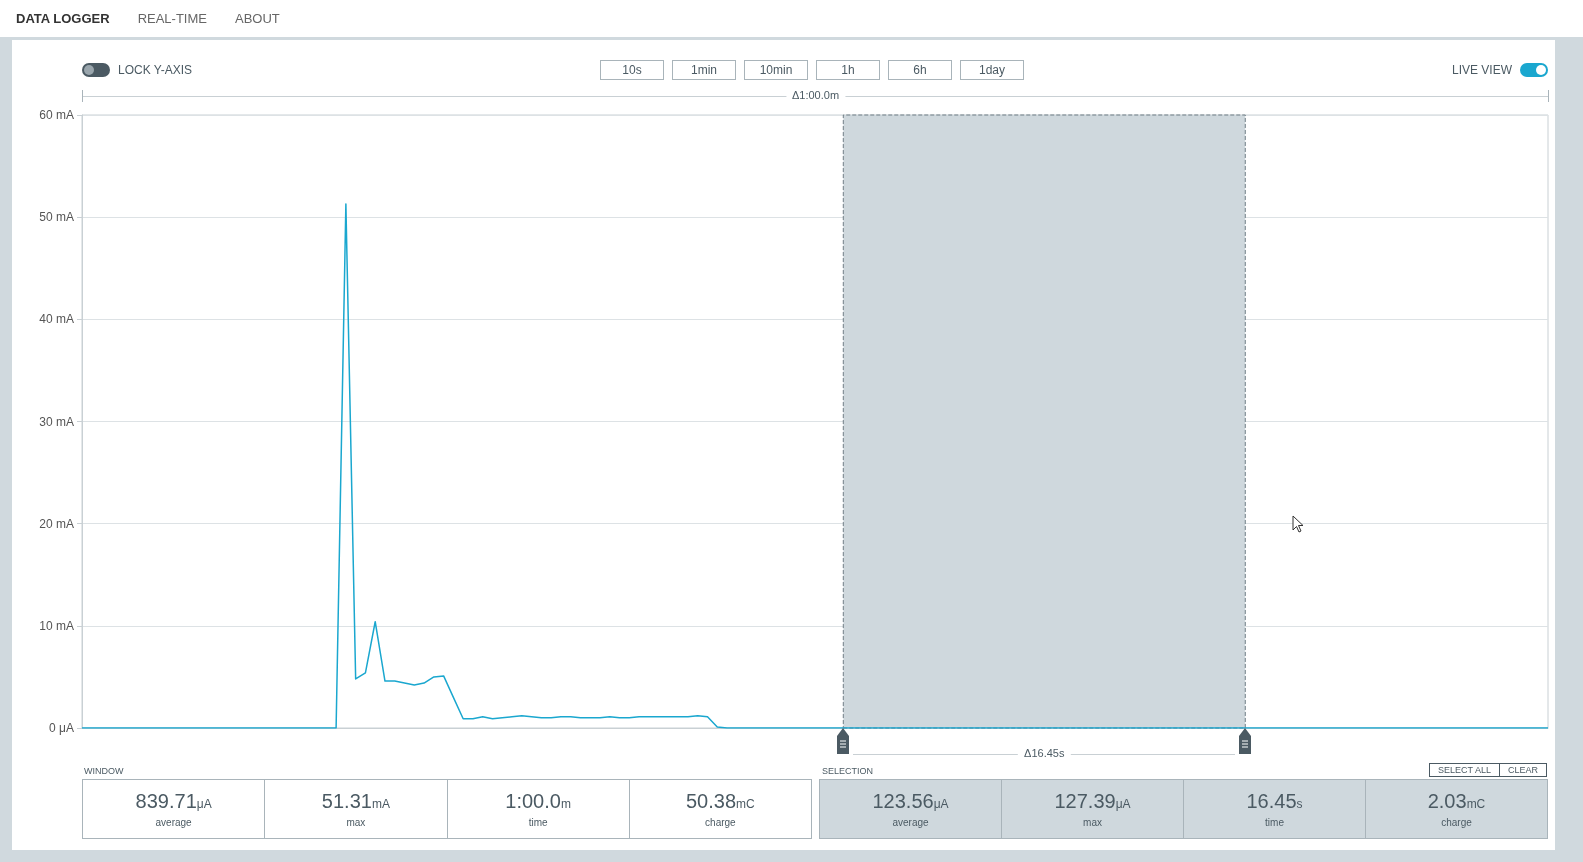 This screenshot has height=862, width=1583. I want to click on text: 127.39μA, so click(1092, 801).